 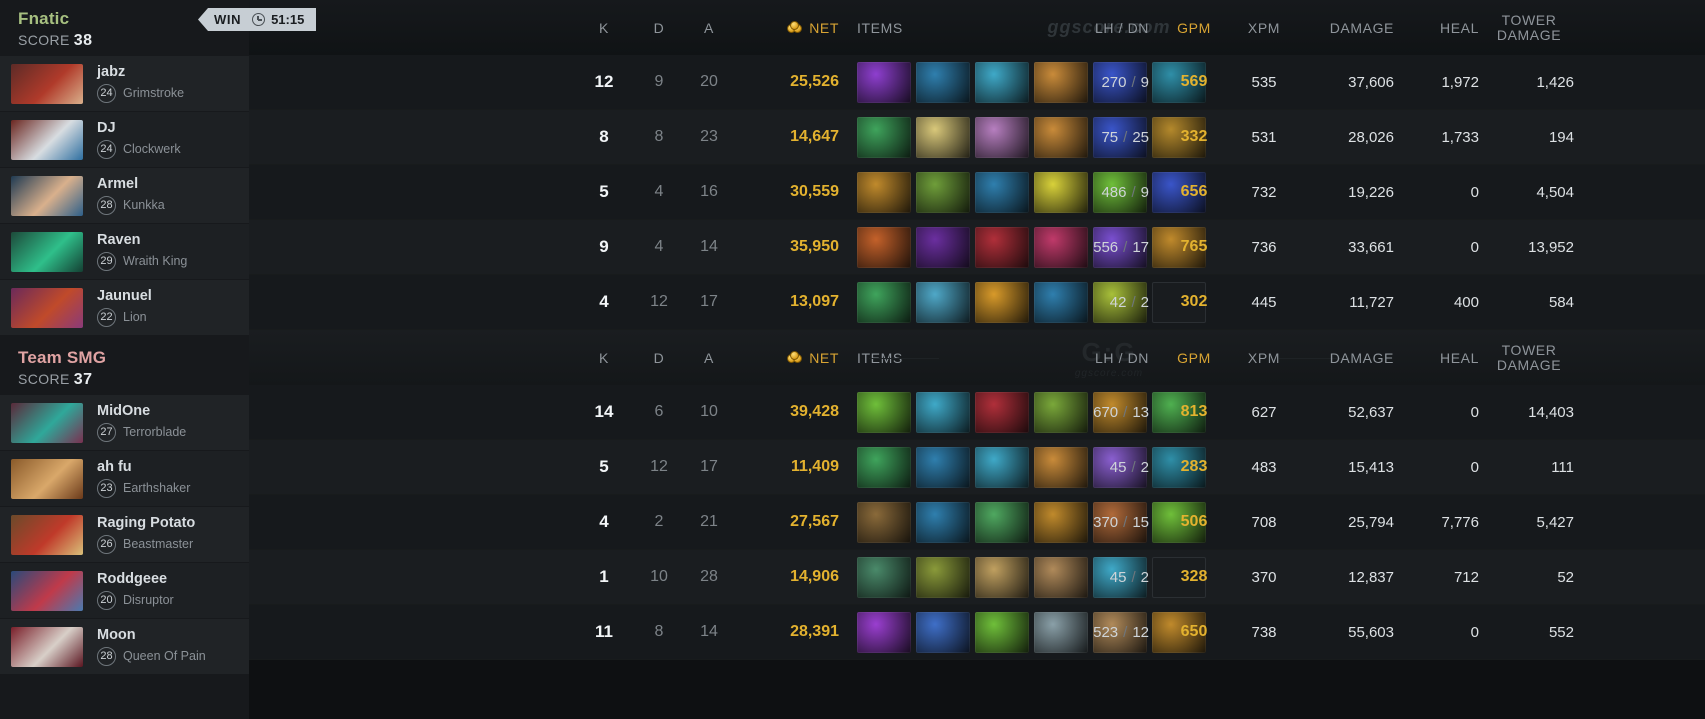 I want to click on table-row: 4 12 17 13,097 42/2 302 445 11,727 400 584, so click(x=977, y=302).